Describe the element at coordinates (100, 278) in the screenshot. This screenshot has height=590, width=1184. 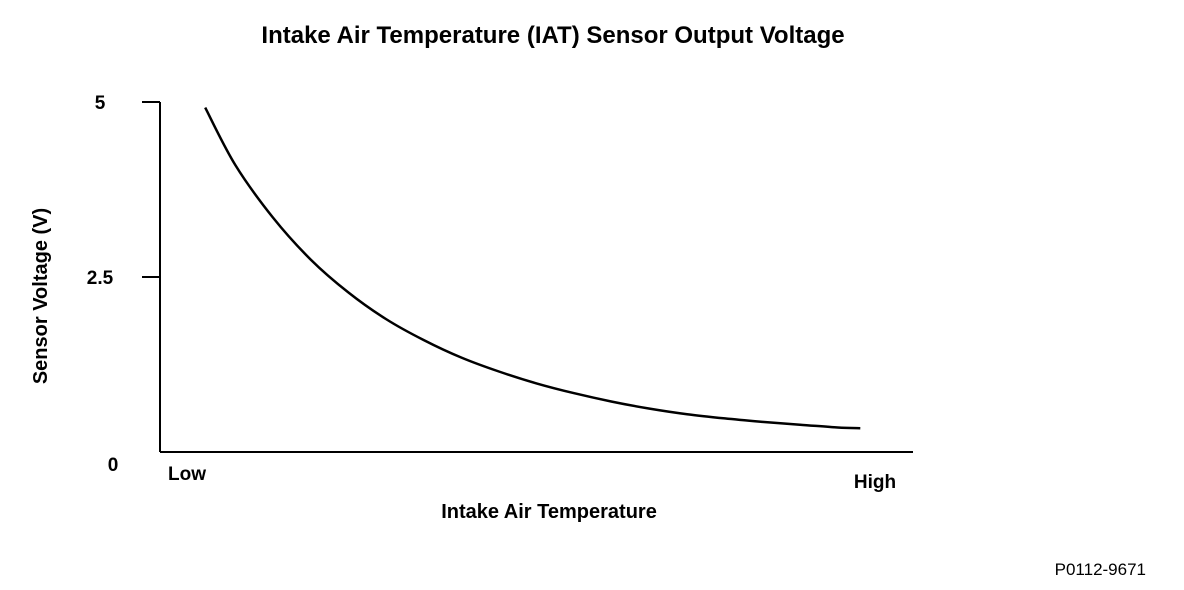
I see `y-tick-label: 2.5` at that location.